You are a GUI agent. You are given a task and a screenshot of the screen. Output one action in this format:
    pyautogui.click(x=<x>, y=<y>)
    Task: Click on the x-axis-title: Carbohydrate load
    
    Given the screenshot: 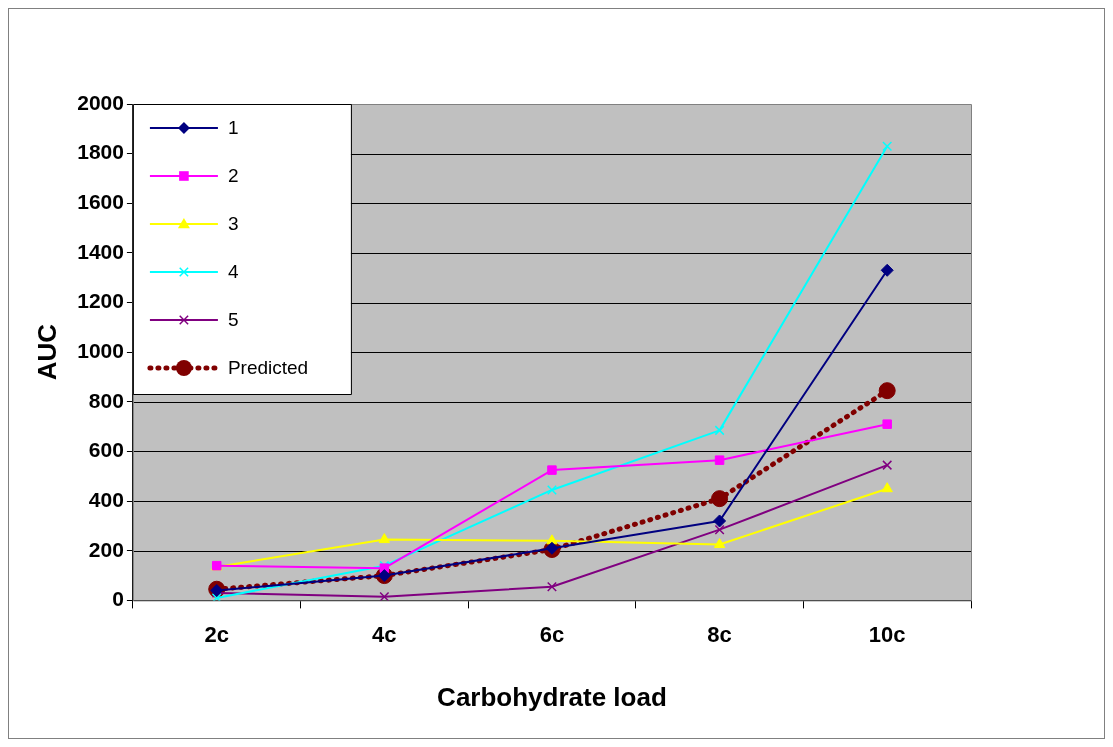 What is the action you would take?
    pyautogui.click(x=552, y=696)
    